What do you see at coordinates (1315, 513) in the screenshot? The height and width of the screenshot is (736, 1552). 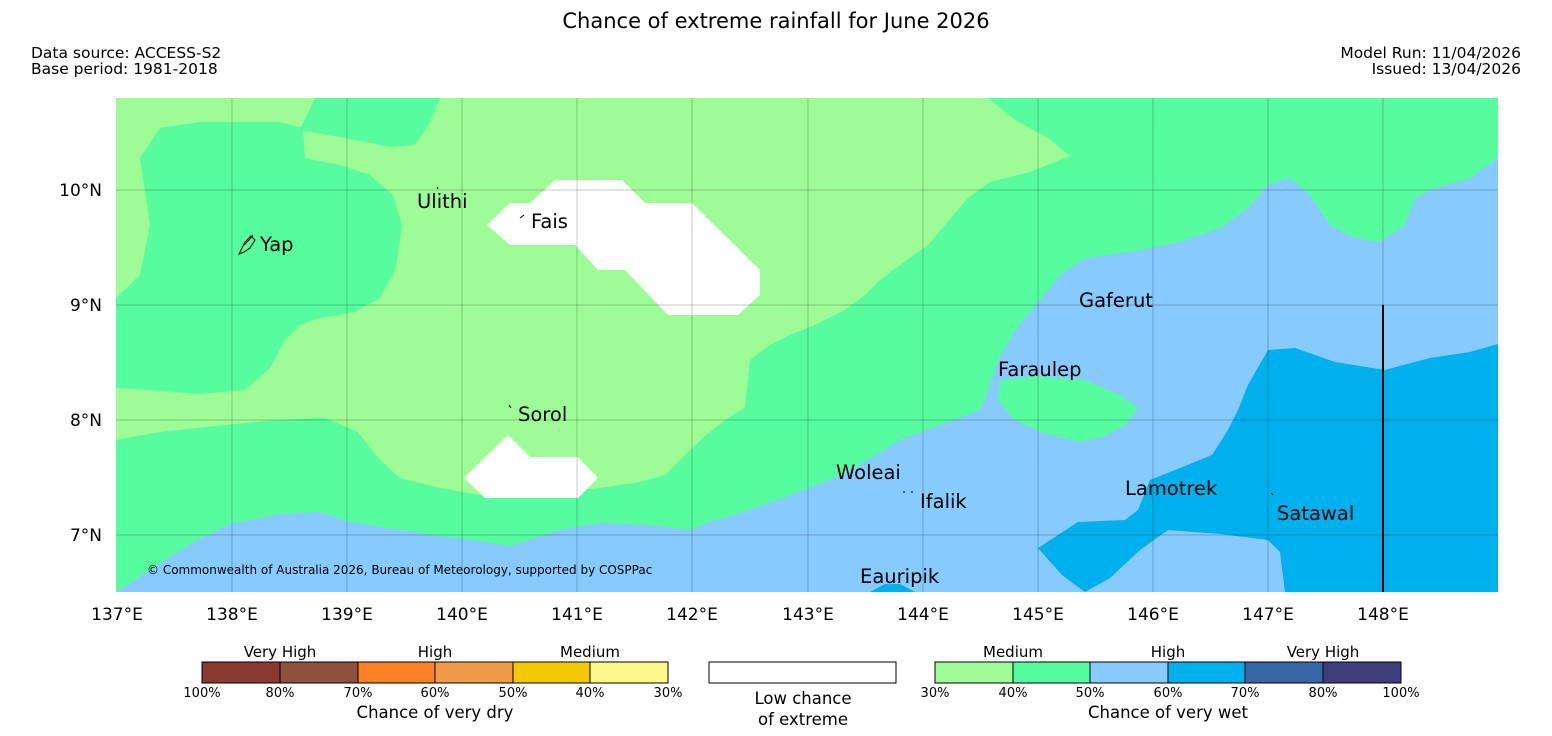 I see `label-satawal: Satawal` at bounding box center [1315, 513].